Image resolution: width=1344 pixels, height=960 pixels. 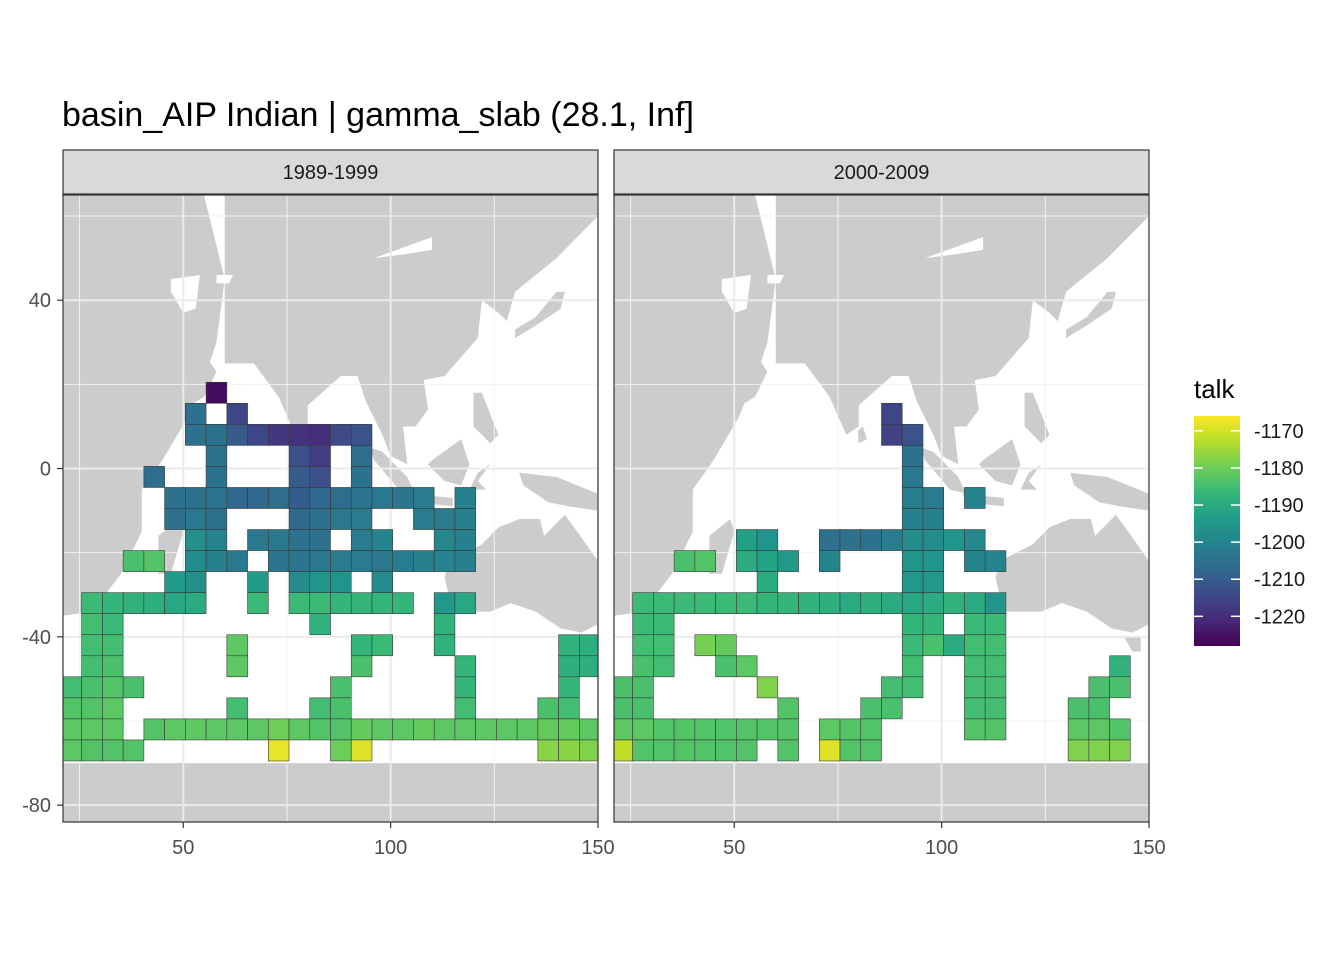 What do you see at coordinates (393, 840) in the screenshot?
I see `x-axis-1: 50 100 150` at bounding box center [393, 840].